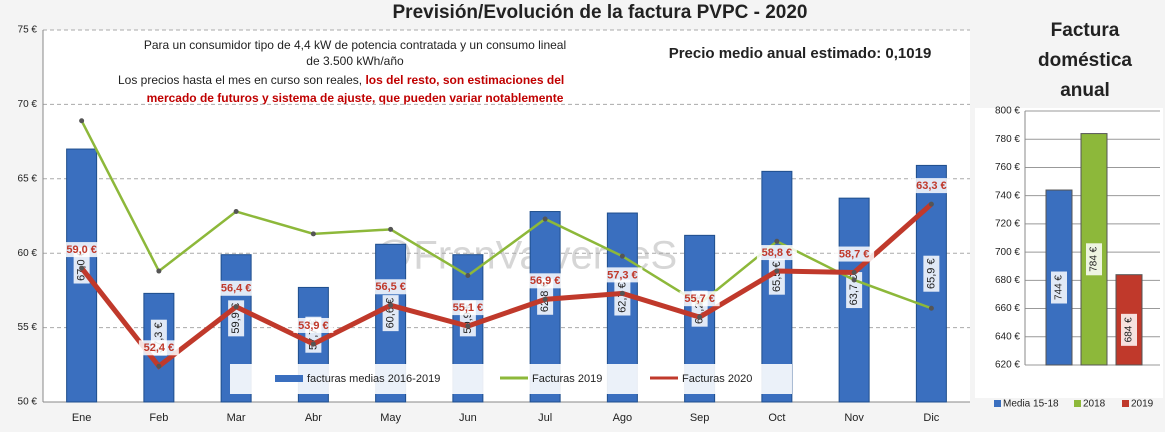 The height and width of the screenshot is (432, 1165). Describe the element at coordinates (1094, 404) in the screenshot. I see `legend-label: 2018` at that location.